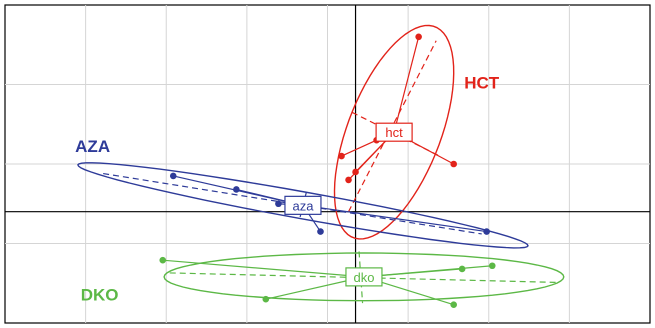 This screenshot has width=655, height=328. I want to click on center-label-hct: hct, so click(394, 132).